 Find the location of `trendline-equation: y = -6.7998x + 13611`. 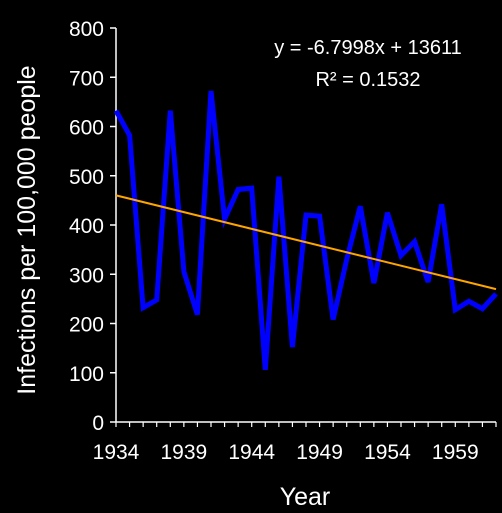

trendline-equation: y = -6.7998x + 13611 is located at coordinates (368, 48).